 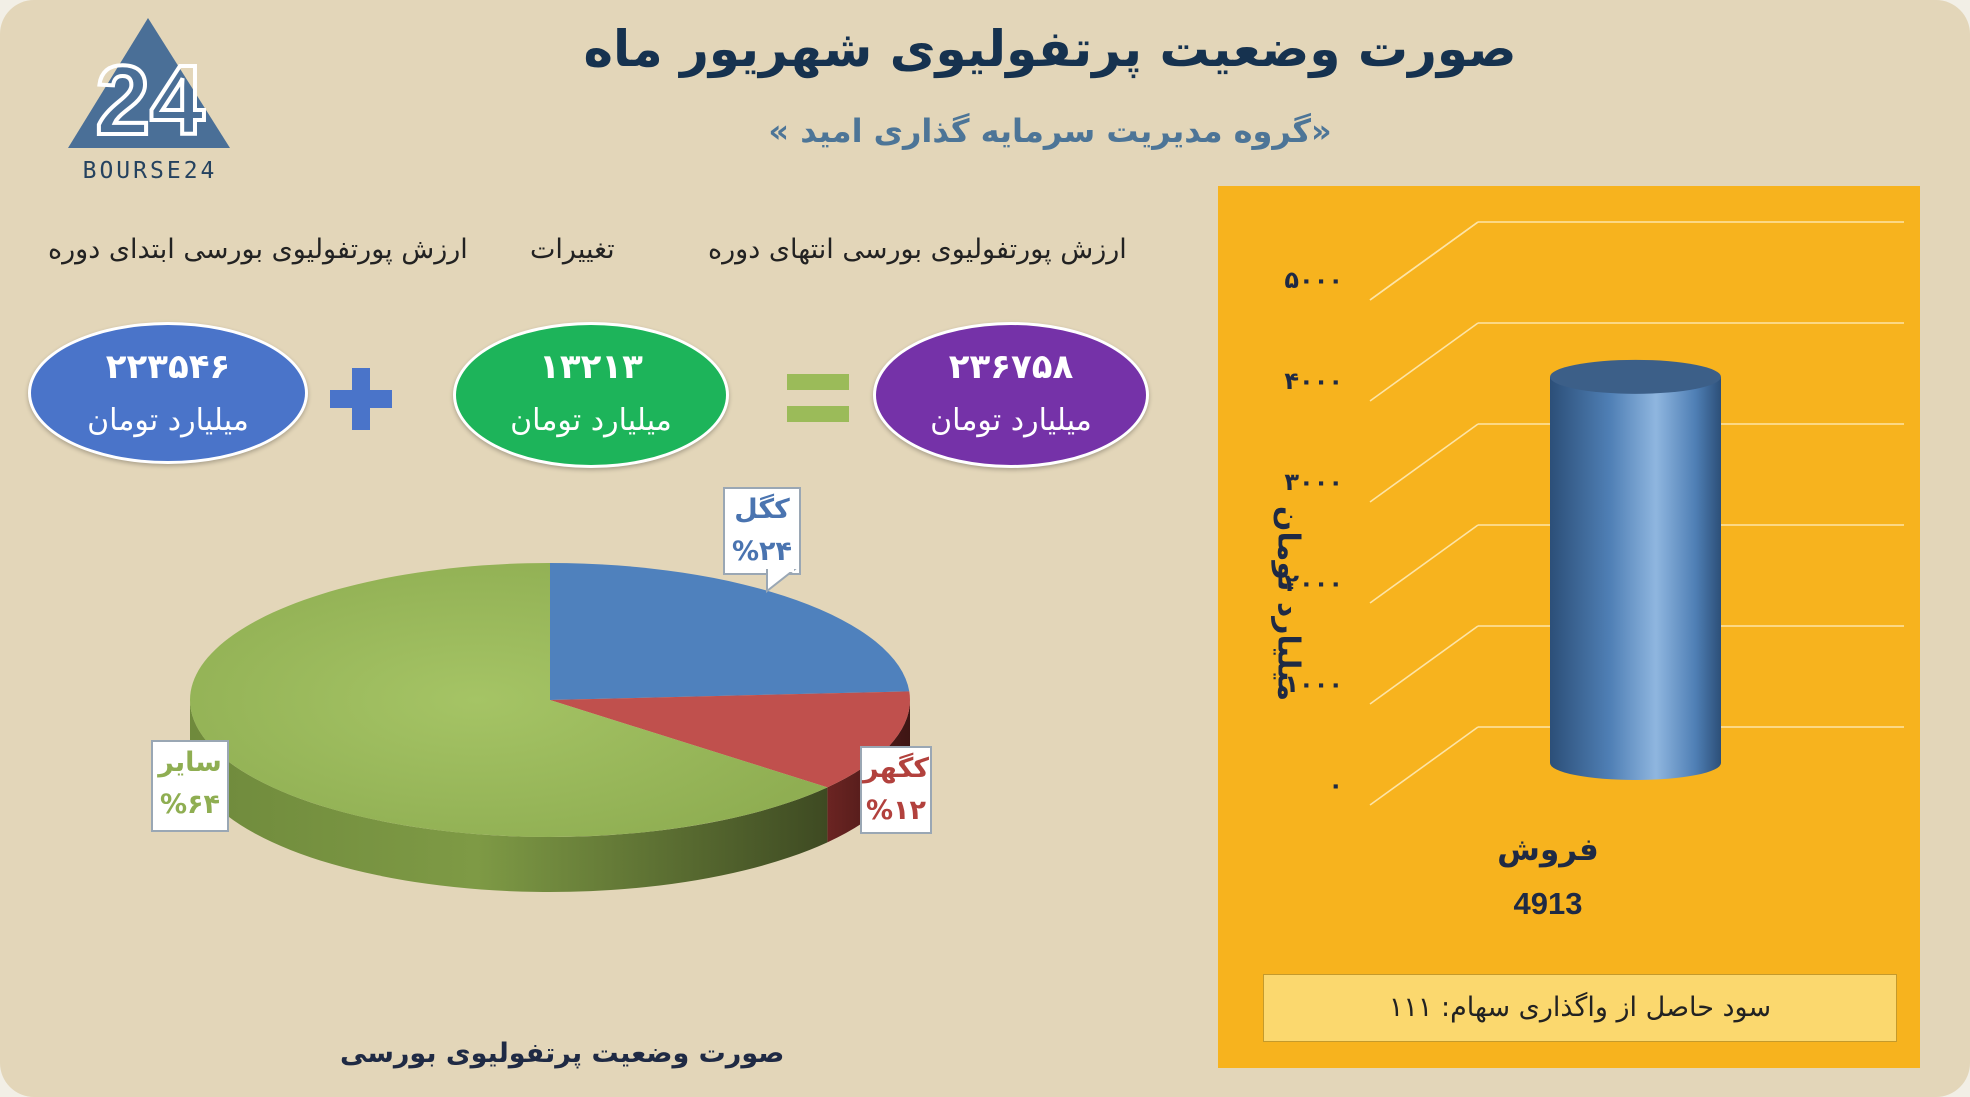 What do you see at coordinates (591, 367) in the screenshot?
I see `change-value-number: ۱۳۲۱۳` at bounding box center [591, 367].